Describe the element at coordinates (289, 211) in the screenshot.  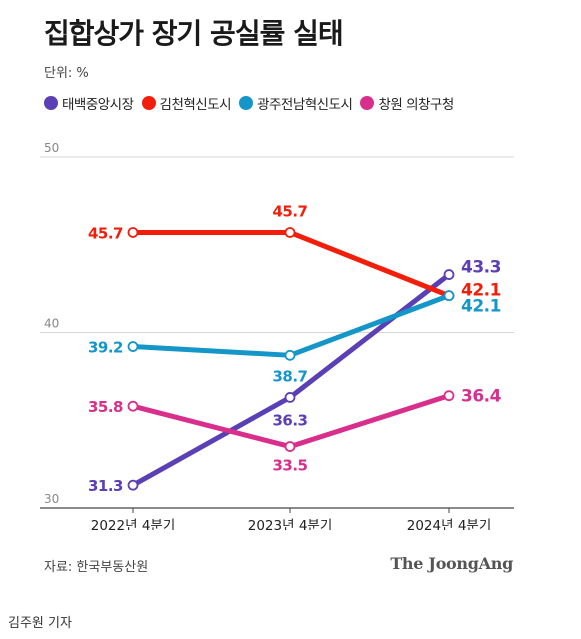
I see `data-label-1-1: 45.7` at that location.